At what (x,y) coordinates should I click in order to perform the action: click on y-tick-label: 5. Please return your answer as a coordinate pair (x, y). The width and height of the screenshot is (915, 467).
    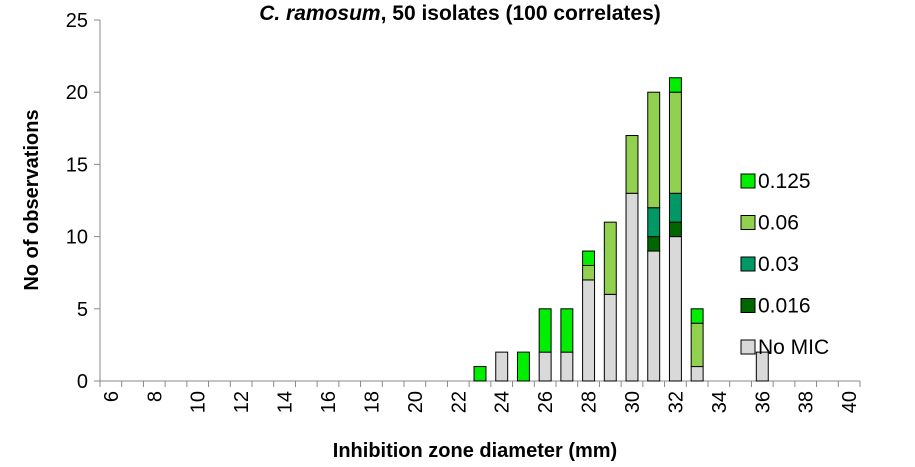
    Looking at the image, I should click on (82, 310).